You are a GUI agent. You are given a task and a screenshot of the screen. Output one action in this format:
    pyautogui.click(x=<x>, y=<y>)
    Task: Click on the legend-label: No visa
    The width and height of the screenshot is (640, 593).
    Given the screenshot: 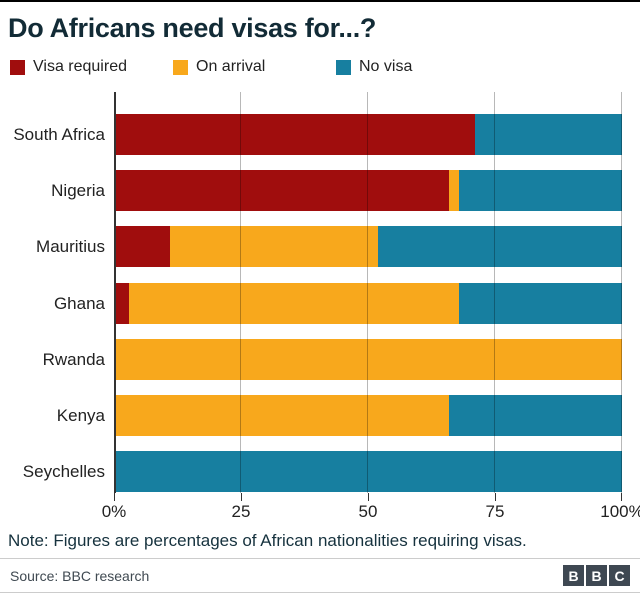 What is the action you would take?
    pyautogui.click(x=386, y=66)
    